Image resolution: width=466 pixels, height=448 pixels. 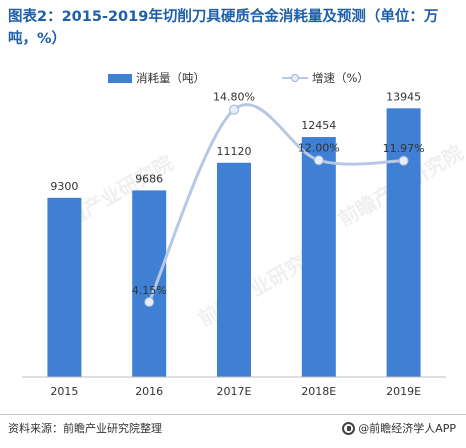 I want to click on footer-divider, so click(x=233, y=414).